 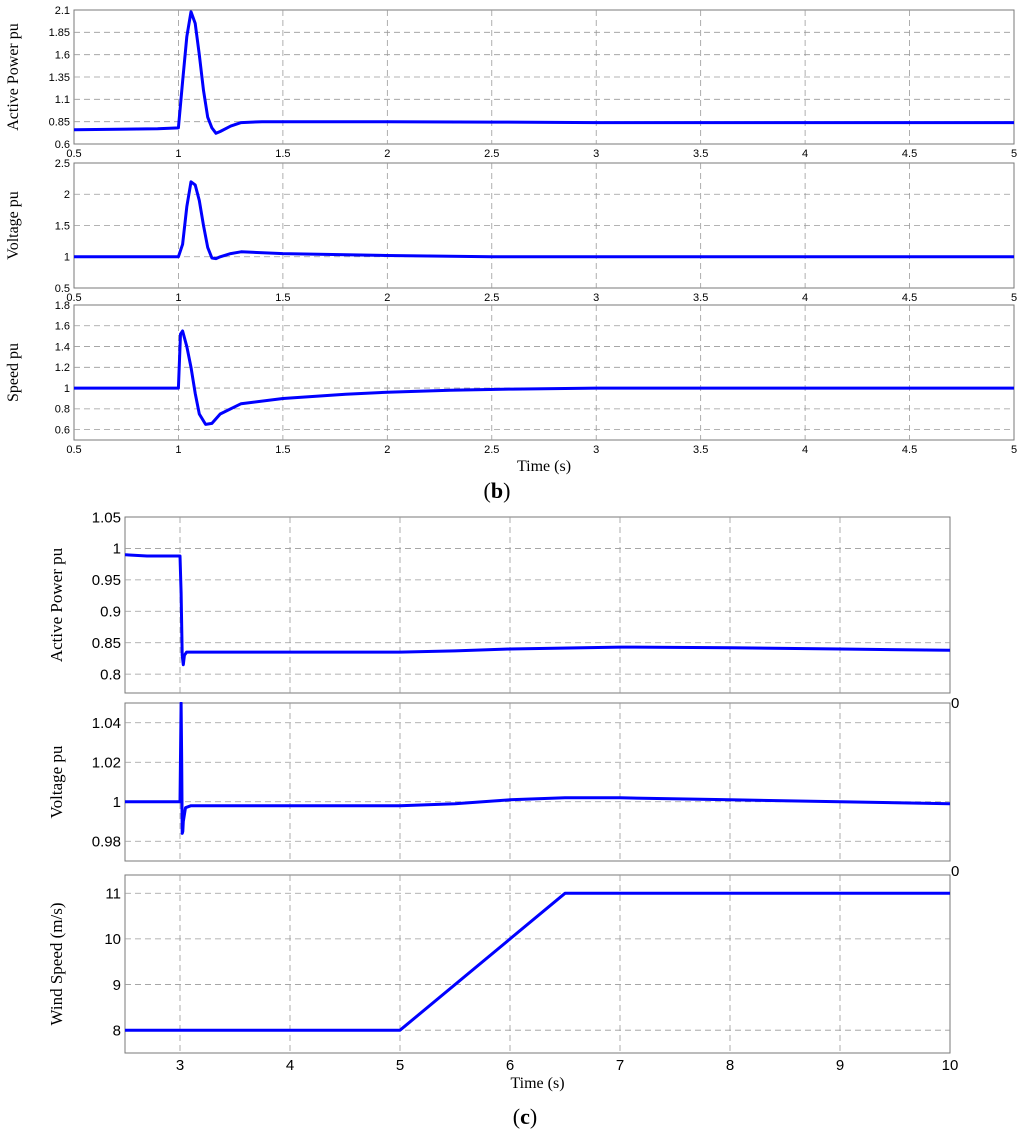 What do you see at coordinates (110, 612) in the screenshot?
I see `y-tick-label: 0.9` at bounding box center [110, 612].